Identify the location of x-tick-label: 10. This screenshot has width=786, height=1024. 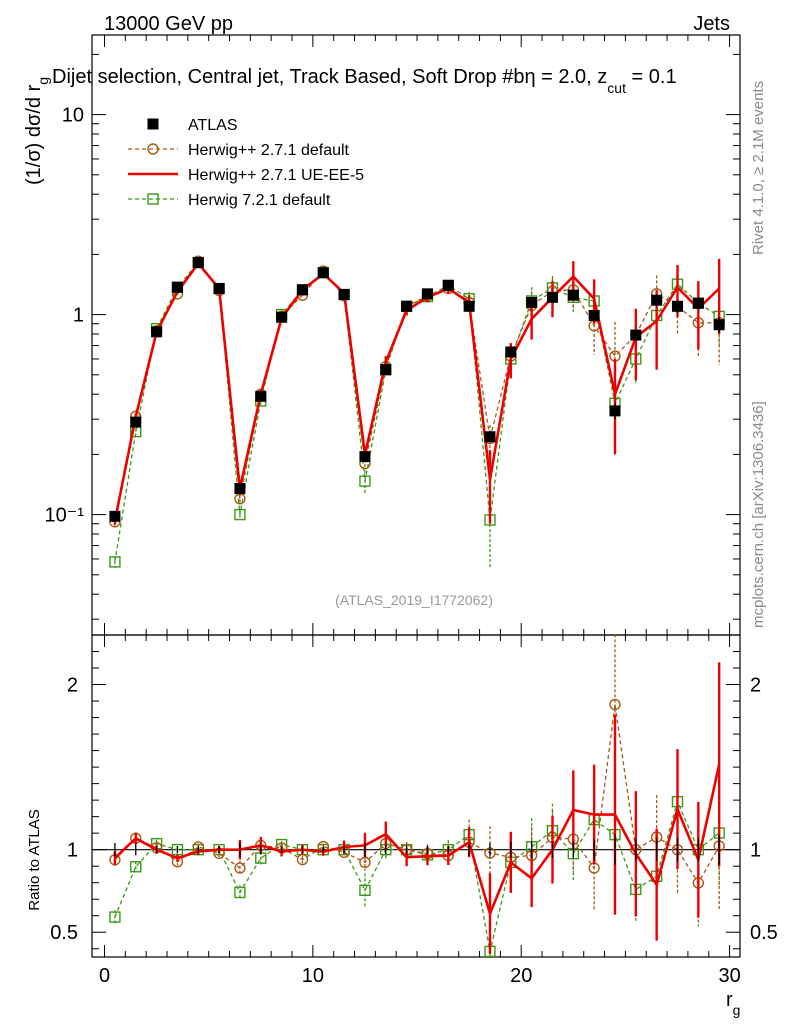
(313, 976).